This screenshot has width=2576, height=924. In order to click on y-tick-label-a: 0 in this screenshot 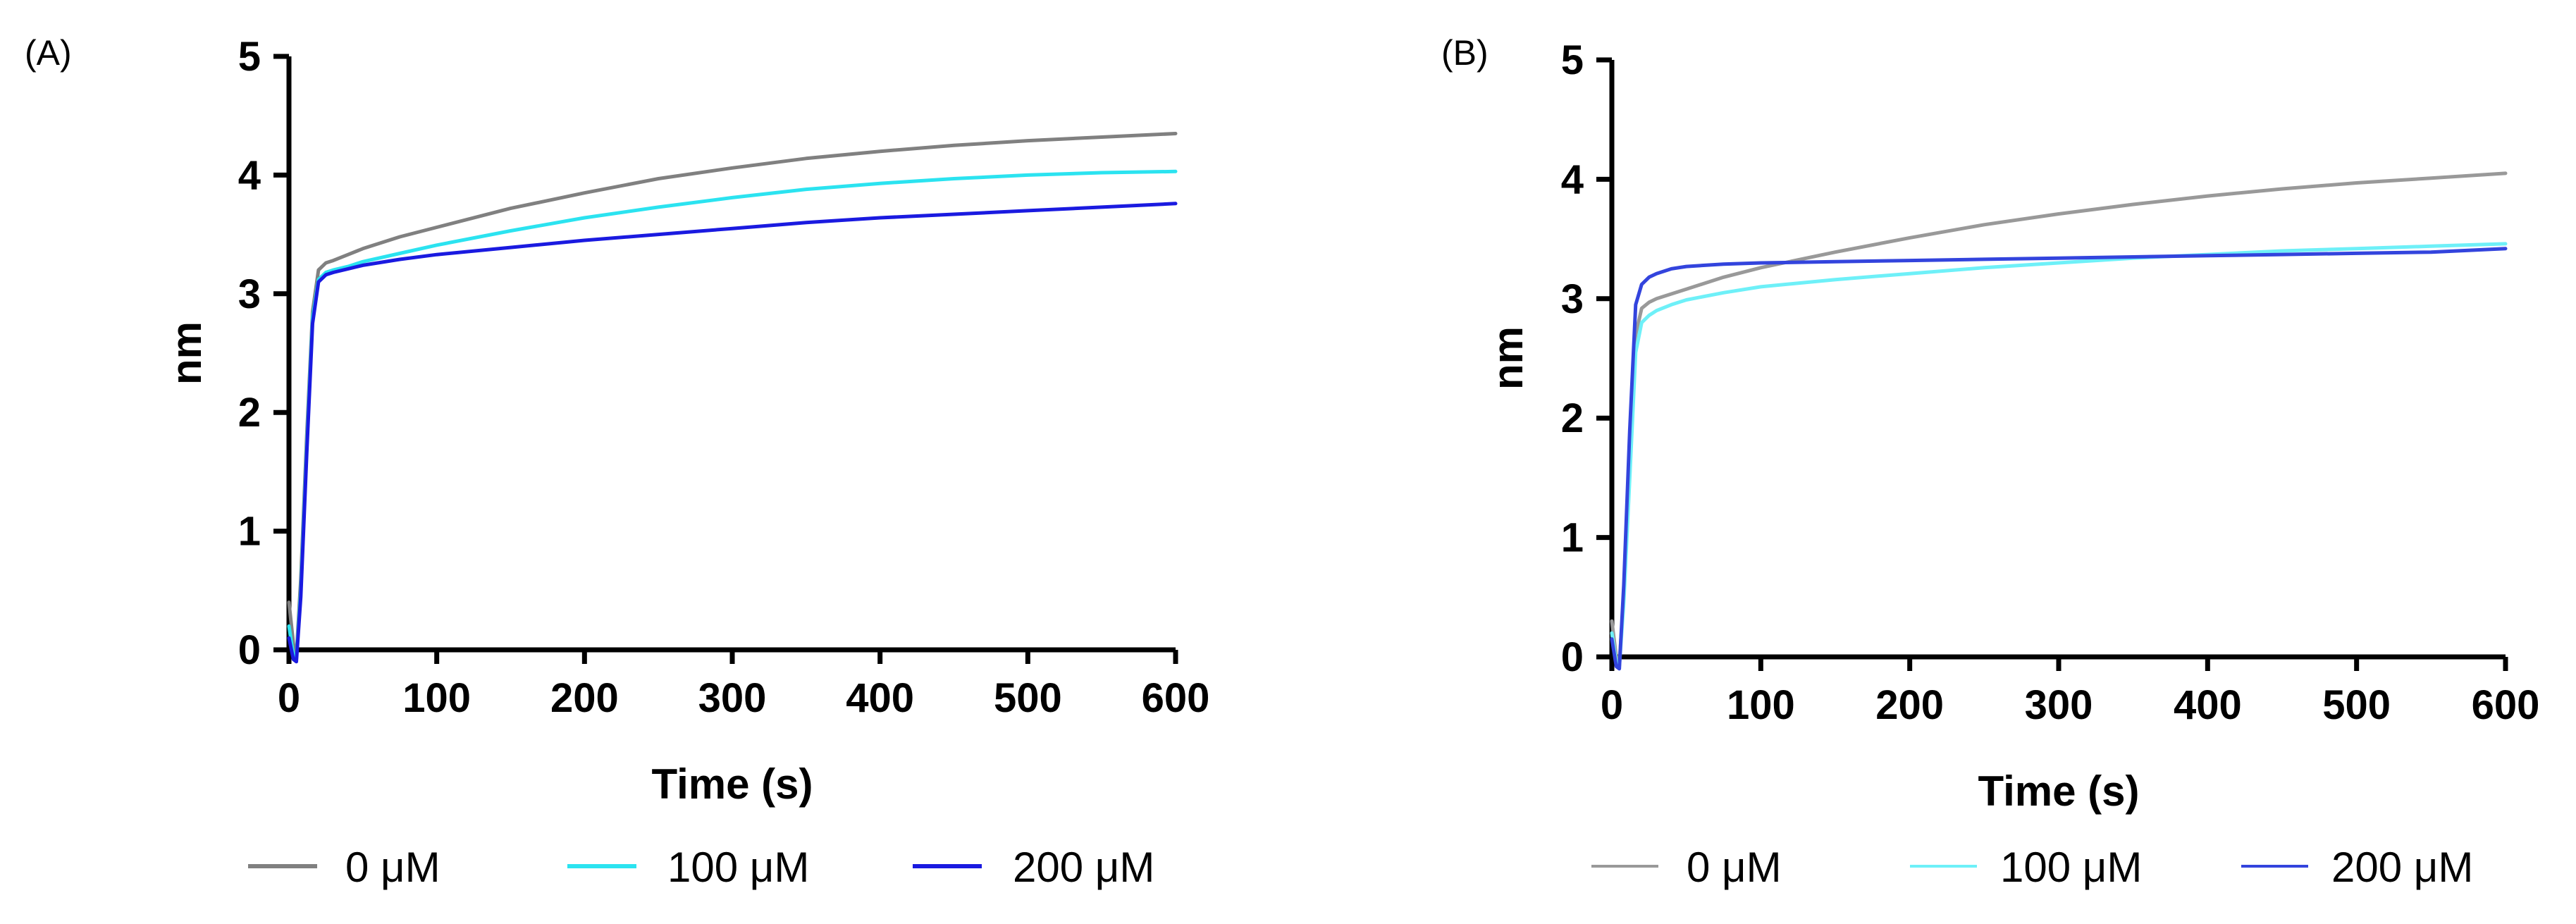, I will do `click(249, 650)`.